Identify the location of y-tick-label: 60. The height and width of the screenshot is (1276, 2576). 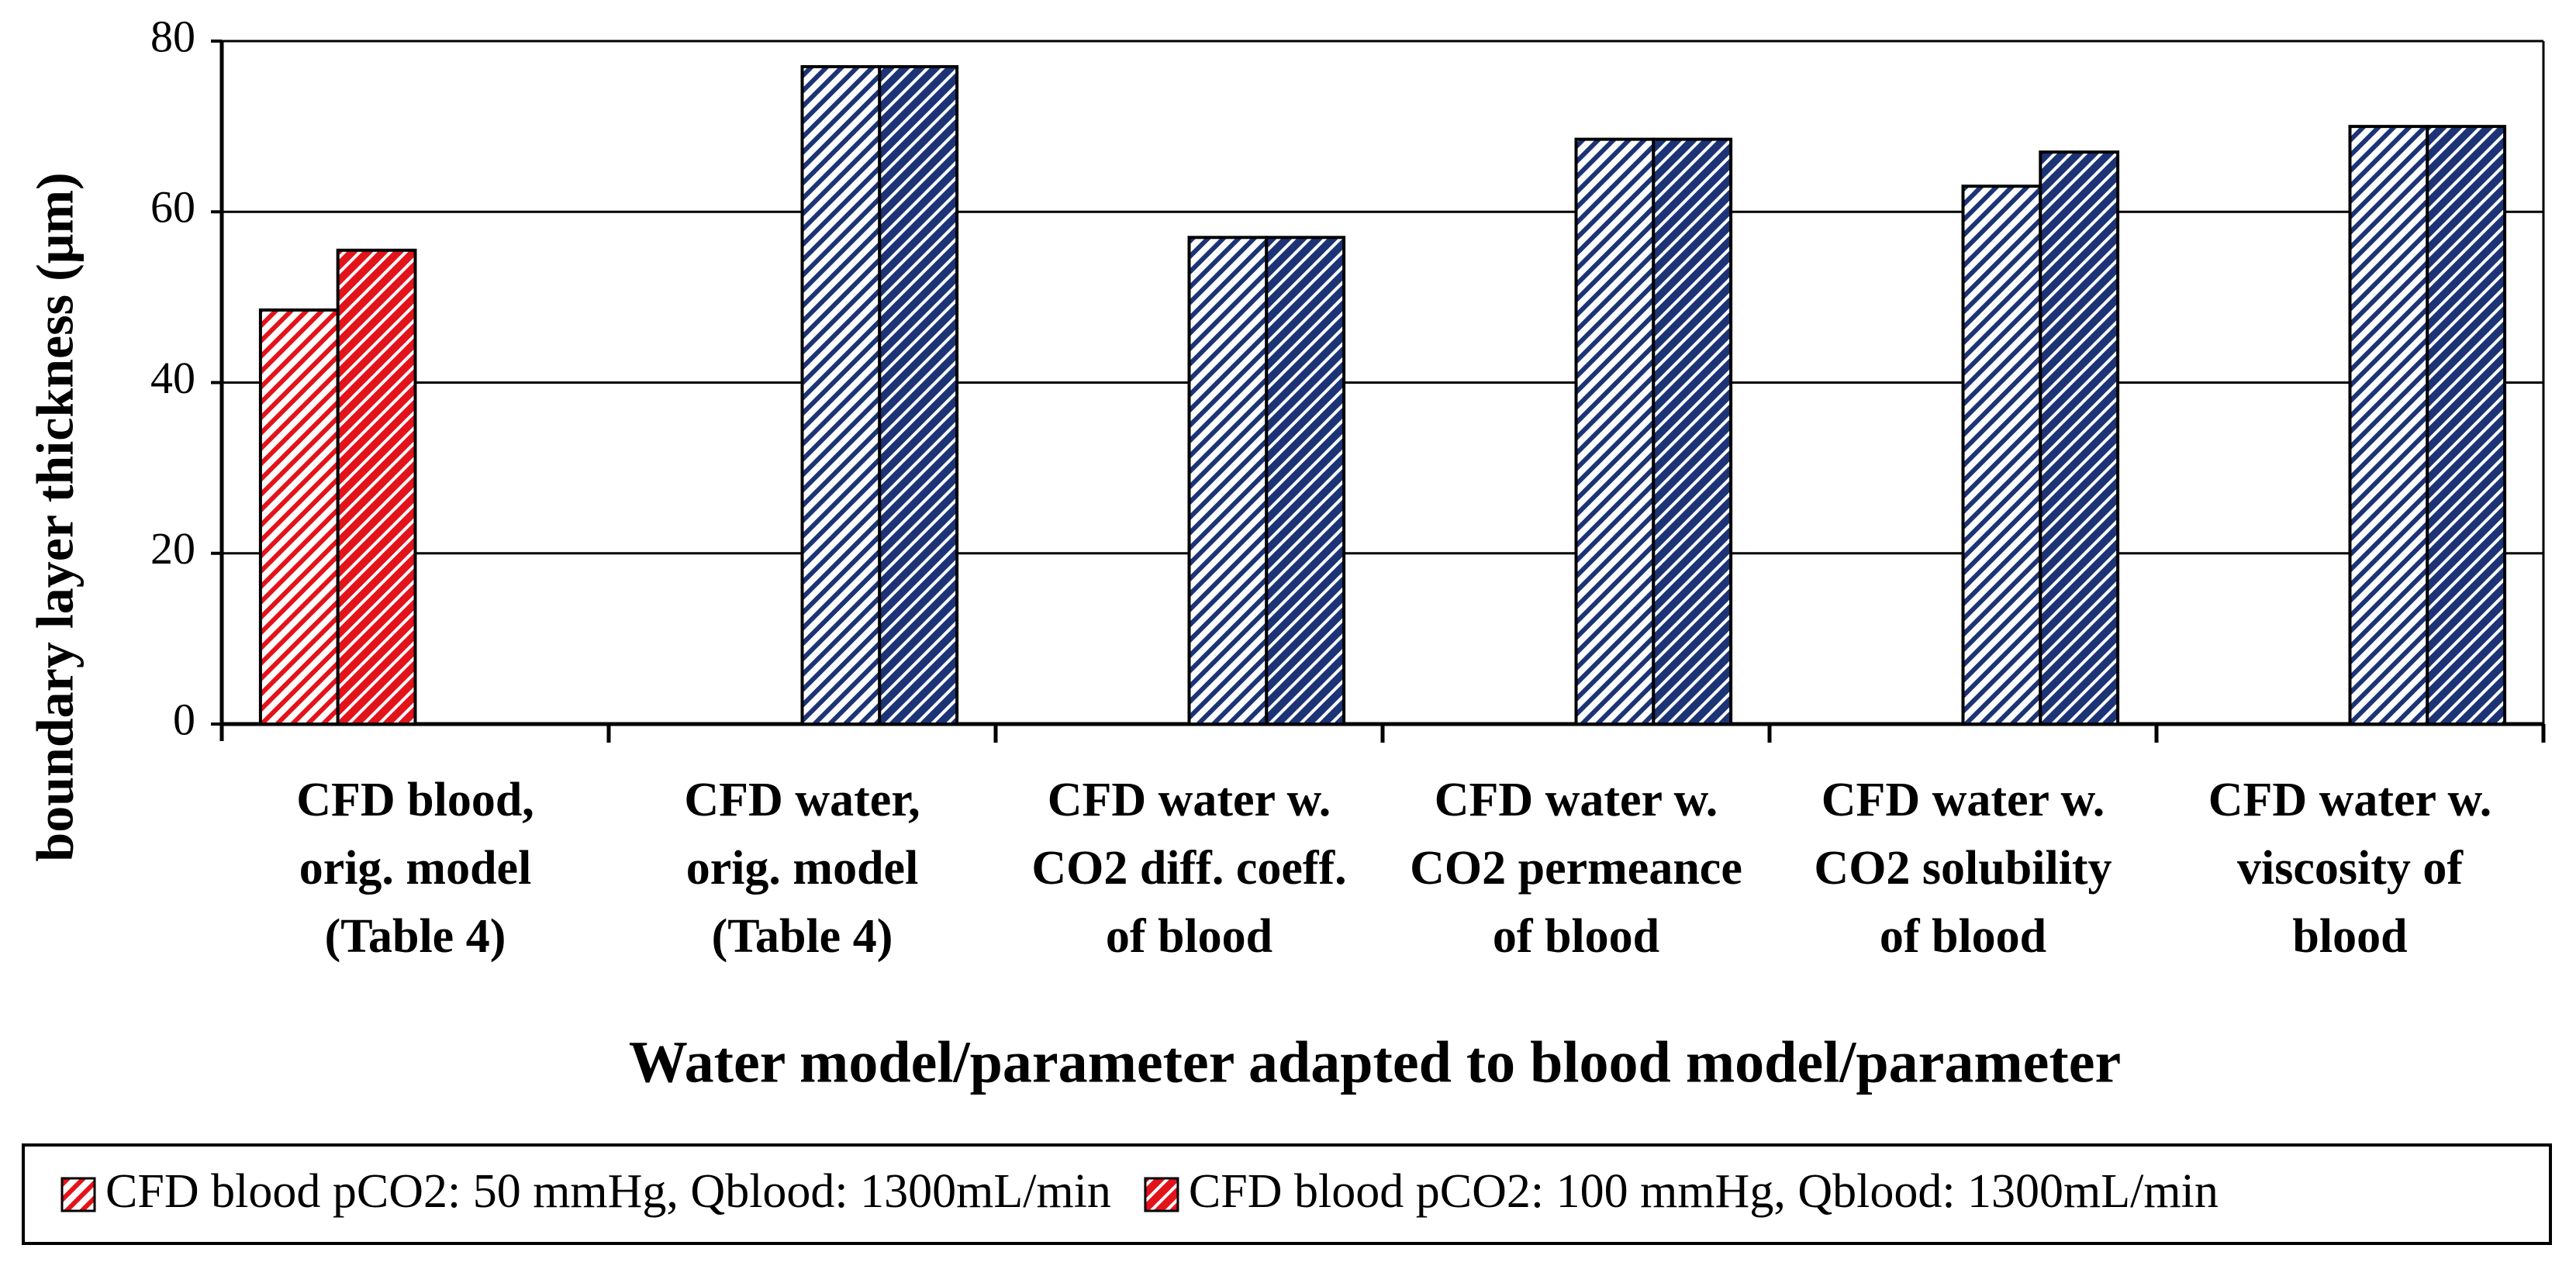
(172, 207).